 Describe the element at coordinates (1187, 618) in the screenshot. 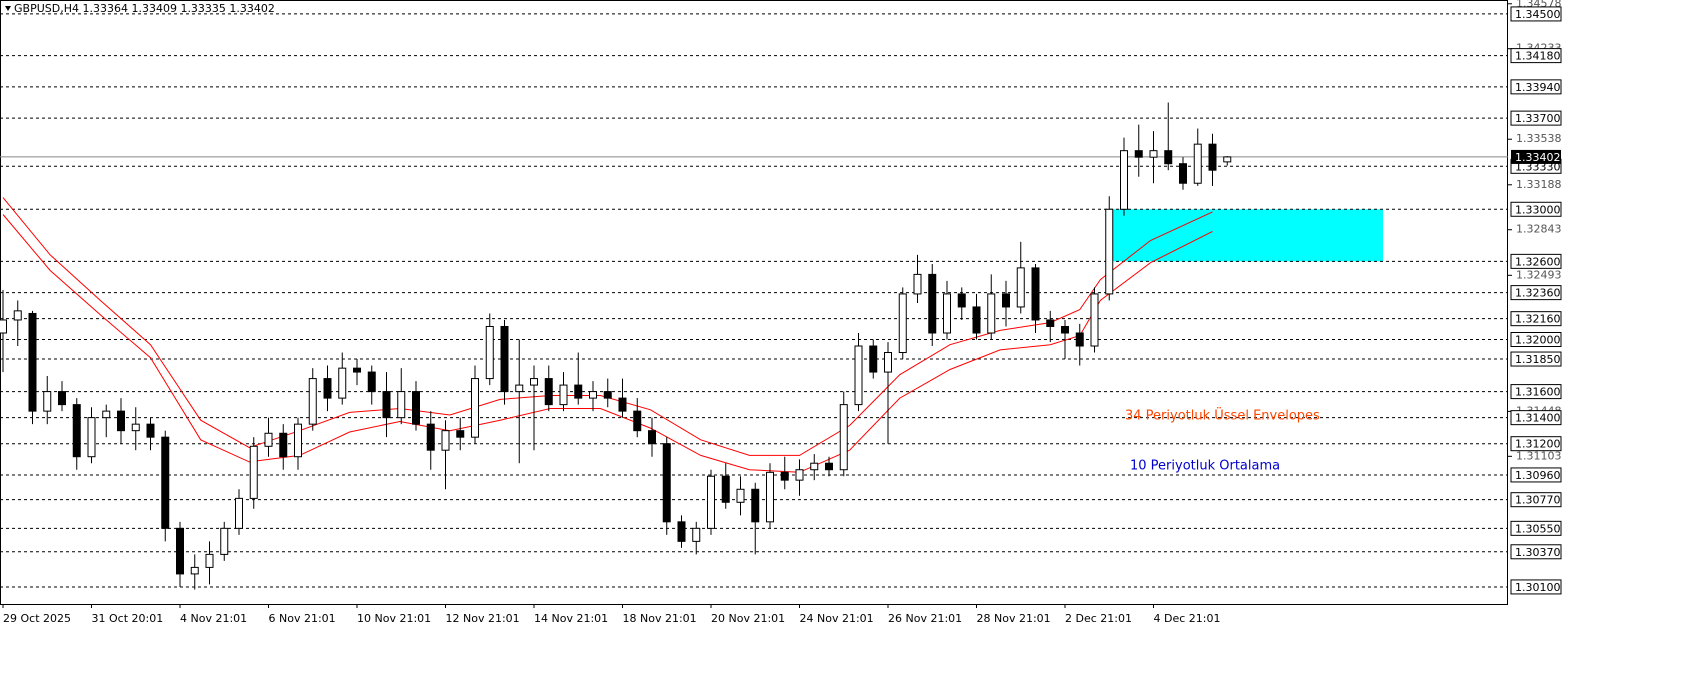

I see `x-tick-label: 4 Dec 21:01` at that location.